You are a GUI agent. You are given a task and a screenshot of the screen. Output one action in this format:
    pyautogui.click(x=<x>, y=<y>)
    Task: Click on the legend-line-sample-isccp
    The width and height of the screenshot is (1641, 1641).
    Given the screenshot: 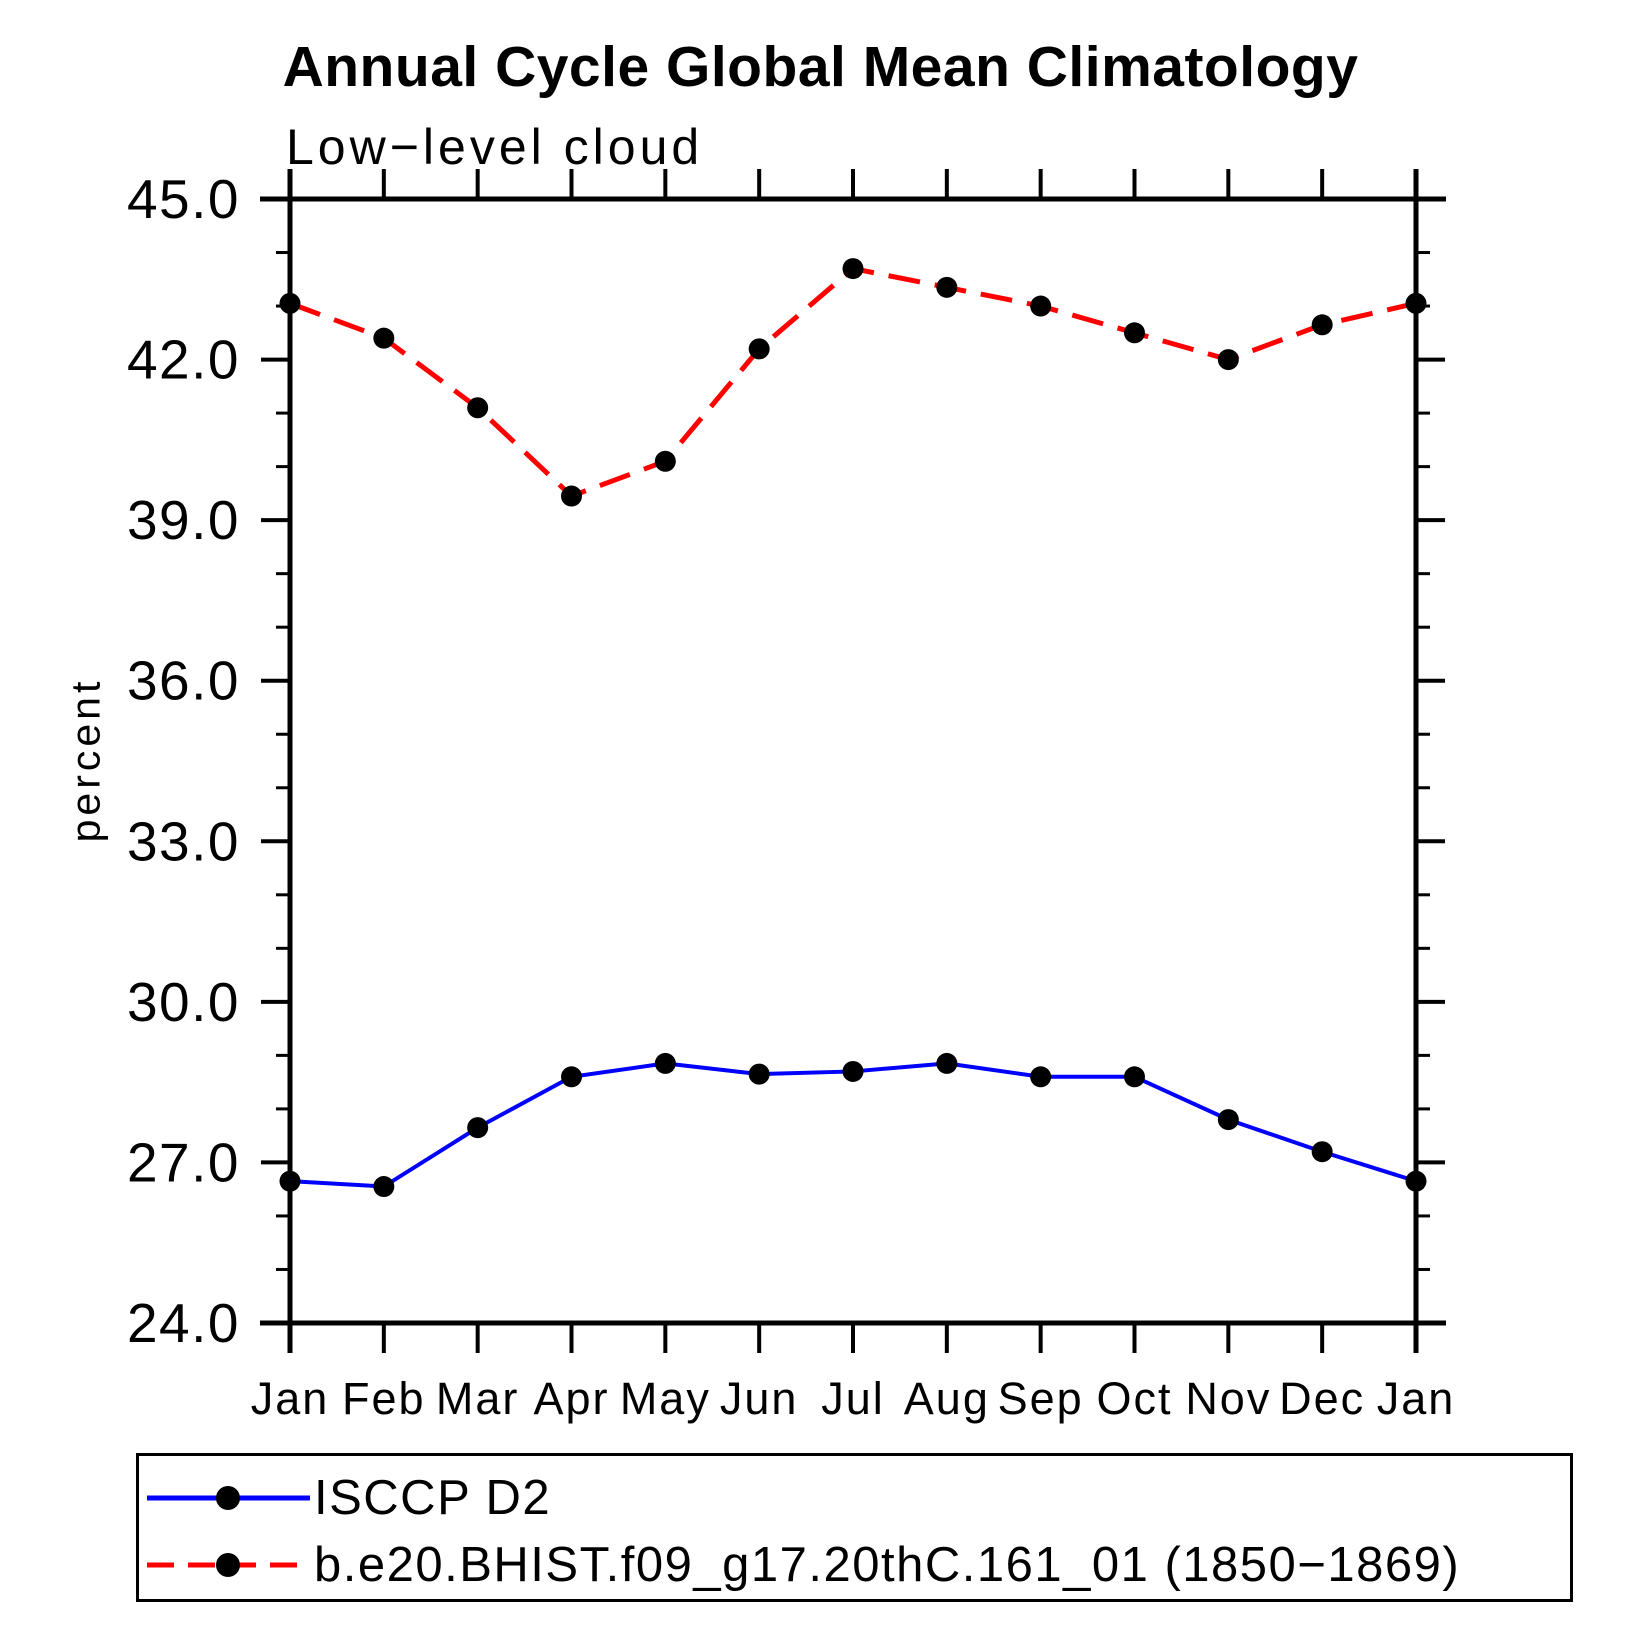 What is the action you would take?
    pyautogui.click(x=228, y=1498)
    